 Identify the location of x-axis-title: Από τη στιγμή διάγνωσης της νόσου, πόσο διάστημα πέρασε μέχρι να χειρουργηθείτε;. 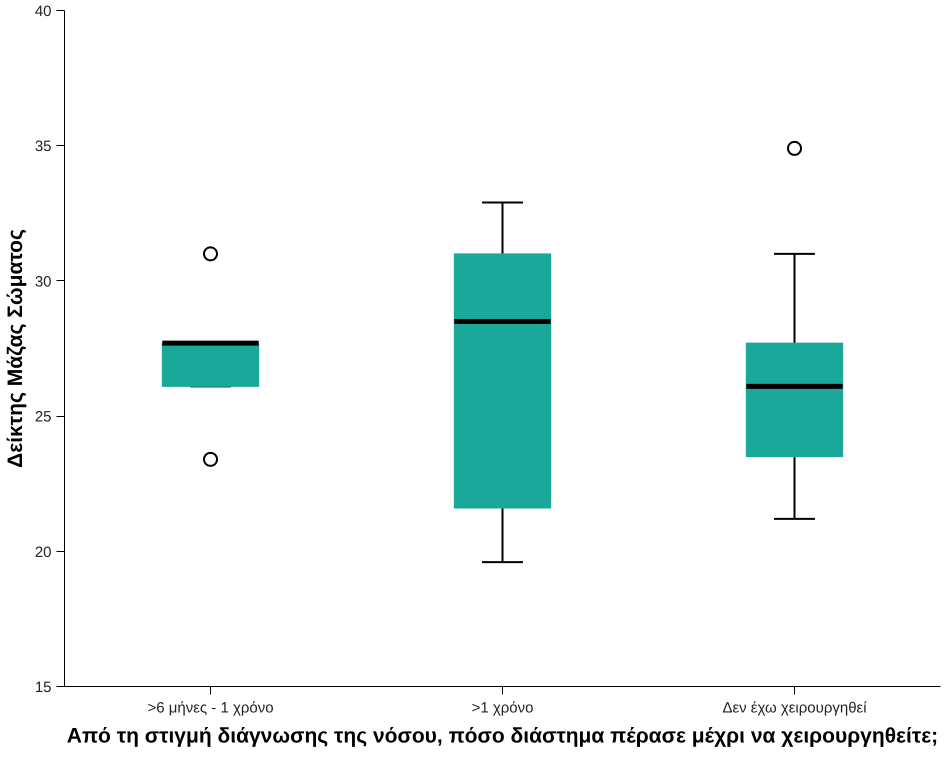
(502, 736).